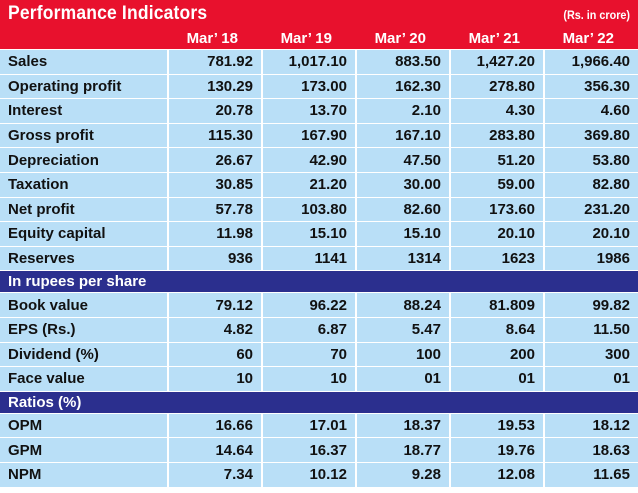 Image resolution: width=638 pixels, height=493 pixels. What do you see at coordinates (497, 184) in the screenshot?
I see `value-cell: 59.00` at bounding box center [497, 184].